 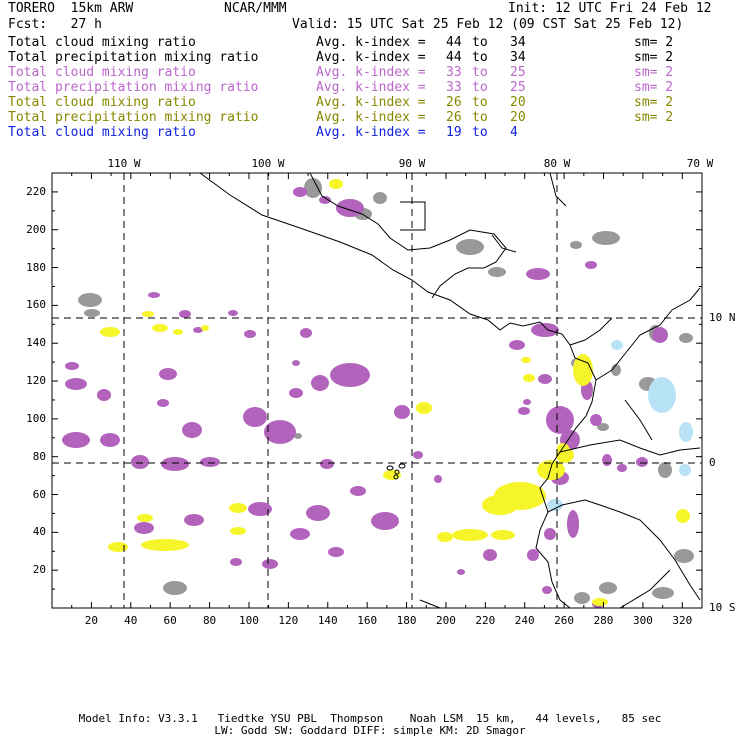 What do you see at coordinates (682, 620) in the screenshot?
I see `x-tick-label: 320` at bounding box center [682, 620].